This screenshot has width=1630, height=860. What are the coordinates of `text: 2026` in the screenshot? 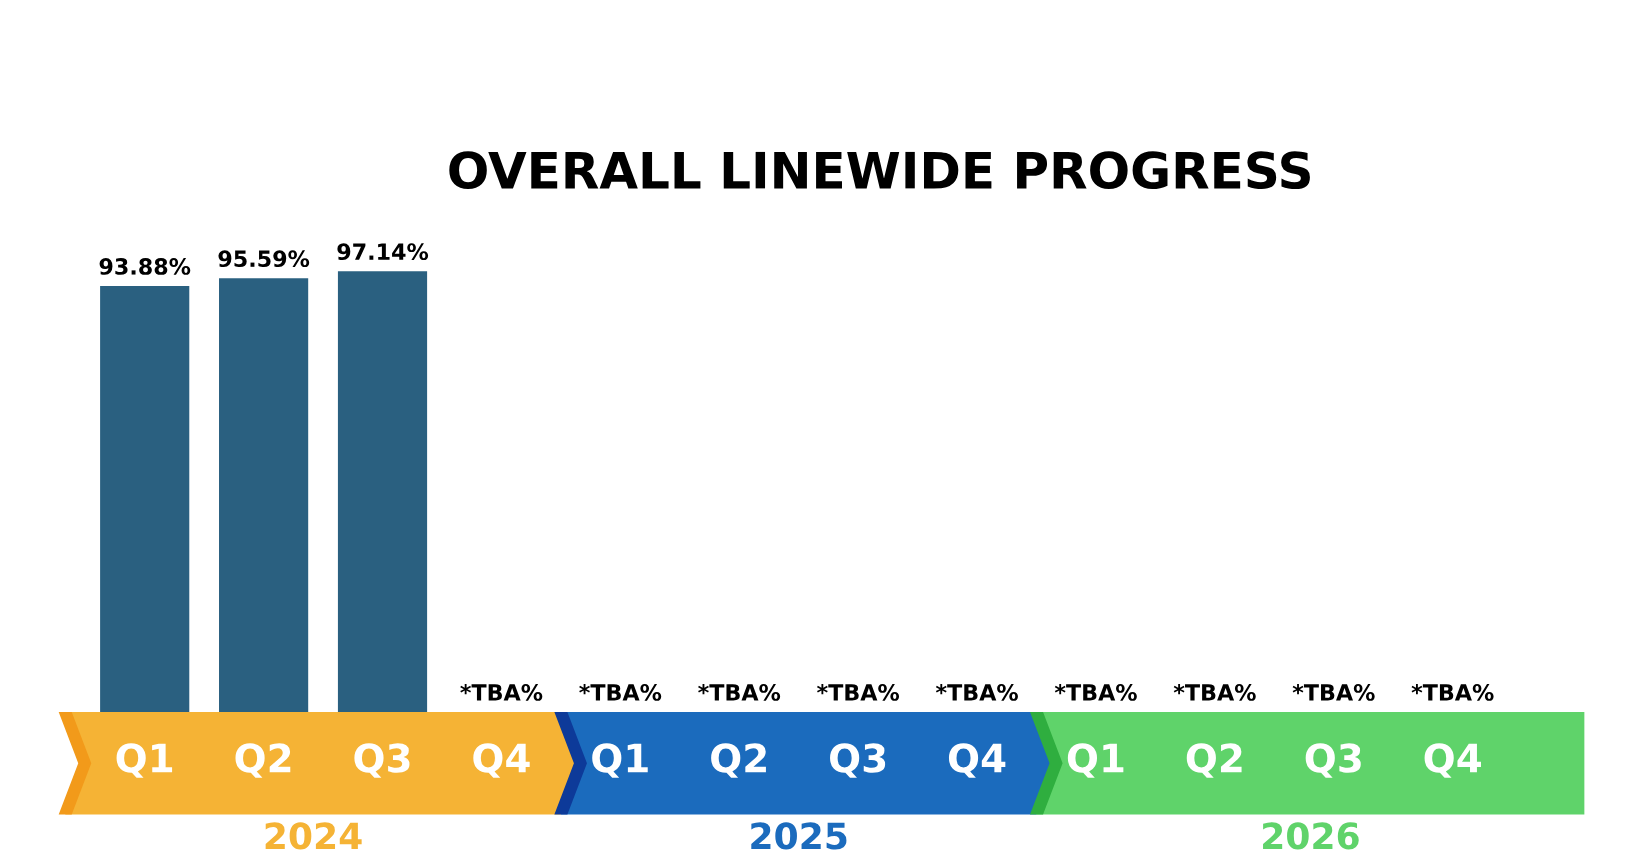 It's located at (1311, 836).